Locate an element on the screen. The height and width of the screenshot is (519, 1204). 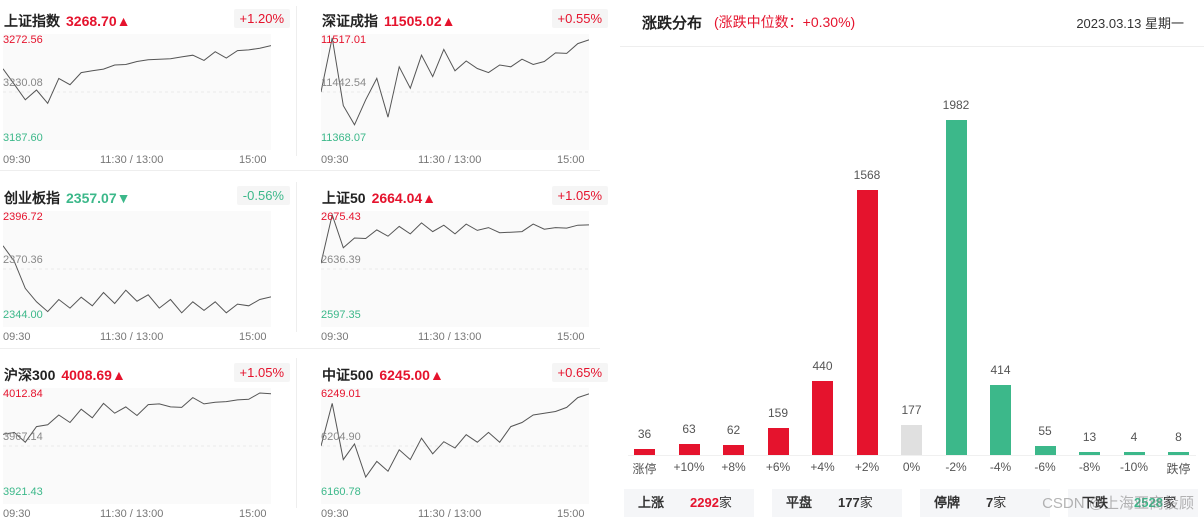
bar-category-label: 跌停 is located at coordinates (1178, 469).